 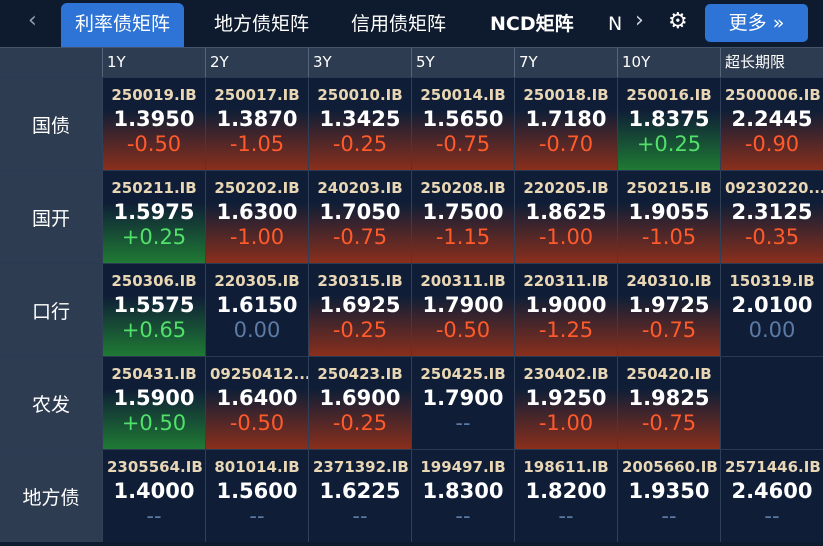 I want to click on yield-change: +0.25, so click(x=669, y=144).